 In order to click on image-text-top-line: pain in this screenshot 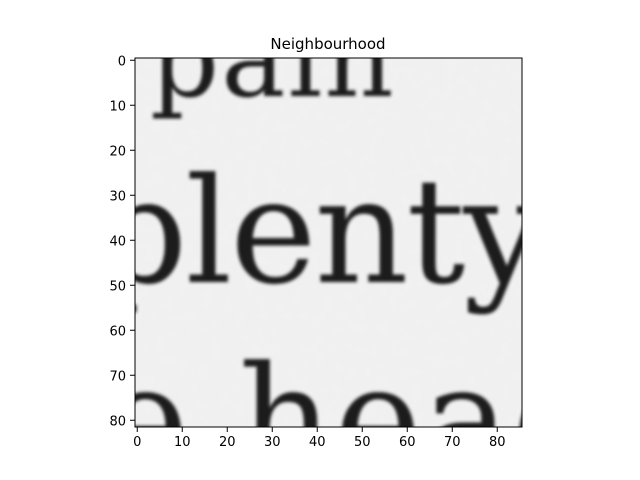, I will do `click(273, 61)`.